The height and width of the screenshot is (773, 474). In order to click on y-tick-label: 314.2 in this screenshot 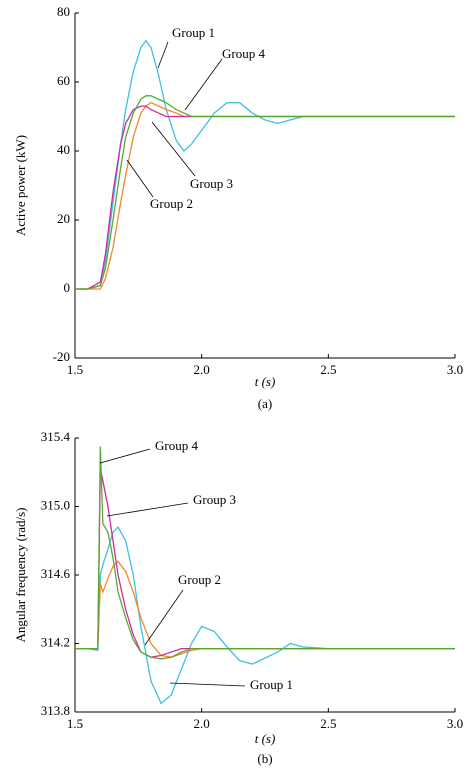, I will do `click(55, 641)`.